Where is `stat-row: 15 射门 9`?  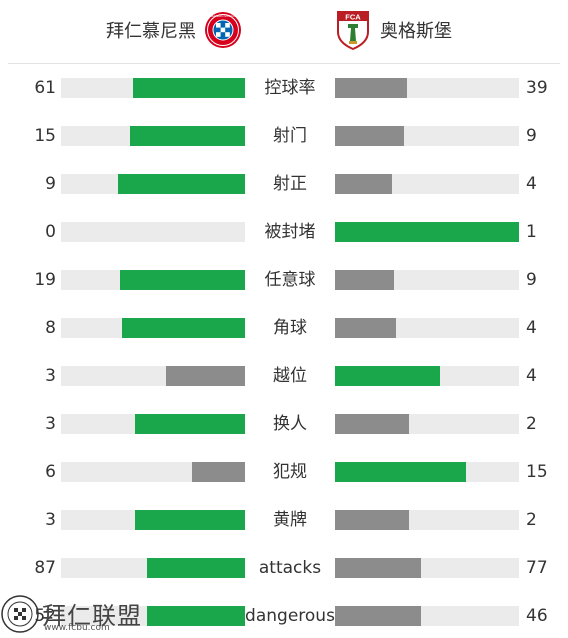 stat-row: 15 射门 9 is located at coordinates (284, 136).